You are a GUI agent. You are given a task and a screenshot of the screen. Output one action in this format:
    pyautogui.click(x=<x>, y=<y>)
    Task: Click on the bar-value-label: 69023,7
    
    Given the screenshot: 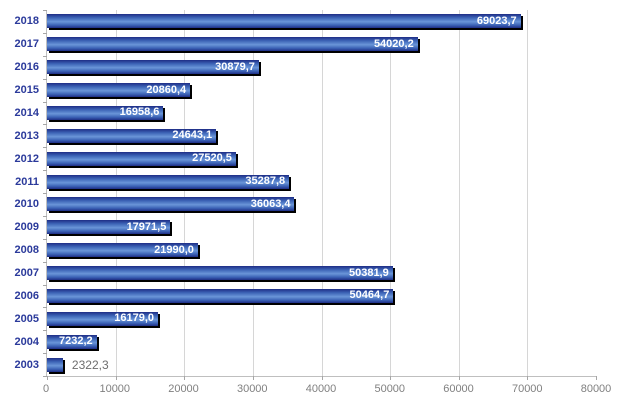 What is the action you would take?
    pyautogui.click(x=496, y=20)
    